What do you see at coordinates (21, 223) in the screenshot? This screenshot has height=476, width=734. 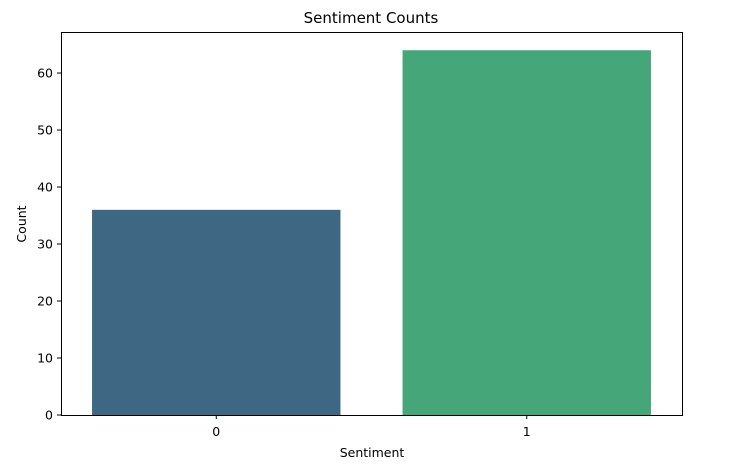 I see `y-axis-label: Count` at bounding box center [21, 223].